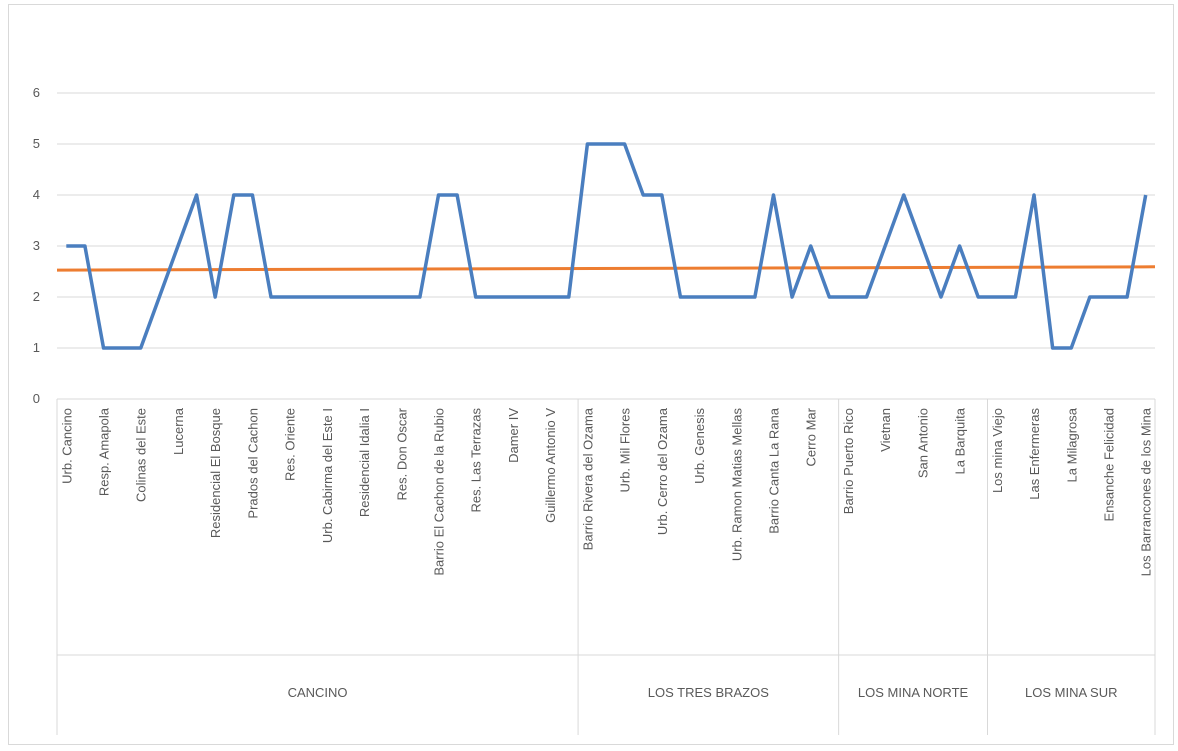 The image size is (1178, 751). Describe the element at coordinates (36, 143) in the screenshot. I see `y-tick-label: 5` at that location.